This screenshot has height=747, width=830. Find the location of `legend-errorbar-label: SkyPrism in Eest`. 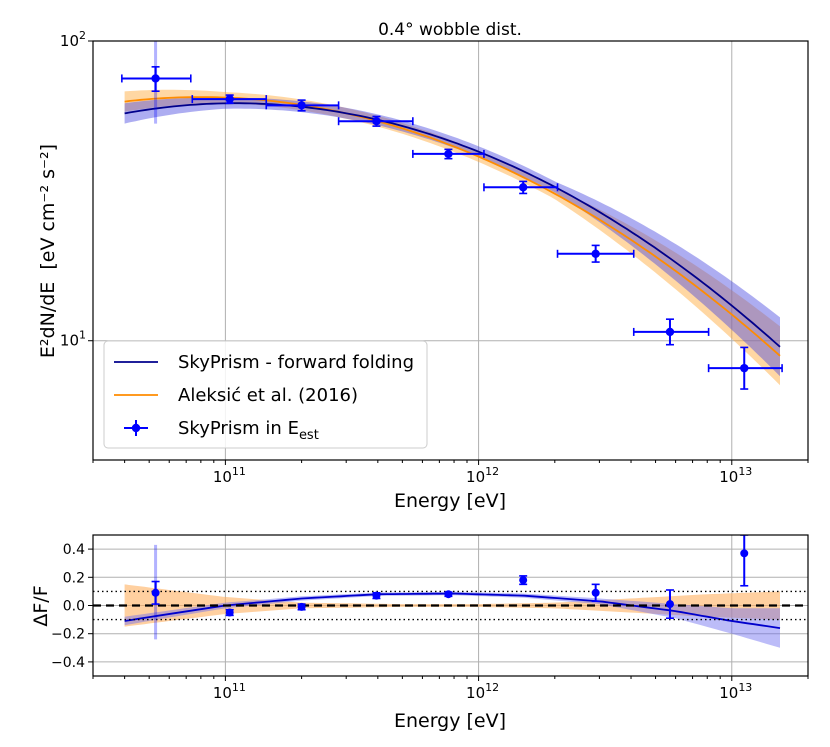

legend-errorbar-label: SkyPrism in Eest is located at coordinates (248, 430).